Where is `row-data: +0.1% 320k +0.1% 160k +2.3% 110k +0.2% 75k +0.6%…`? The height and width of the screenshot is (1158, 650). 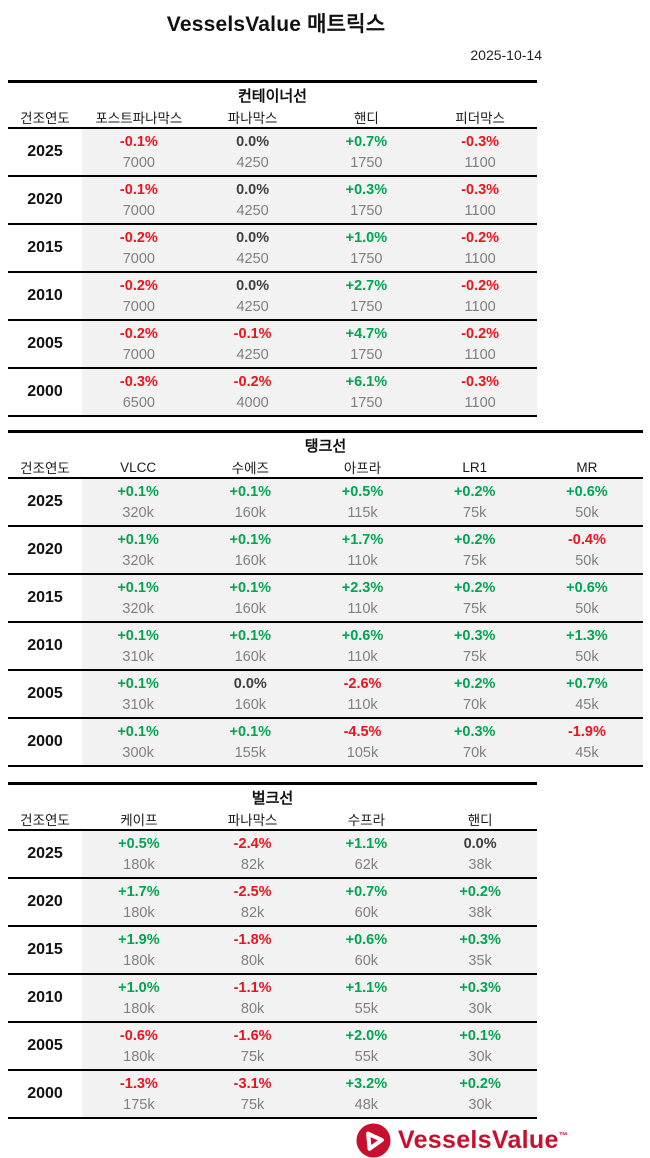 row-data: +0.1% 320k +0.1% 160k +2.3% 110k +0.2% 75k +0.6%… is located at coordinates (362, 598).